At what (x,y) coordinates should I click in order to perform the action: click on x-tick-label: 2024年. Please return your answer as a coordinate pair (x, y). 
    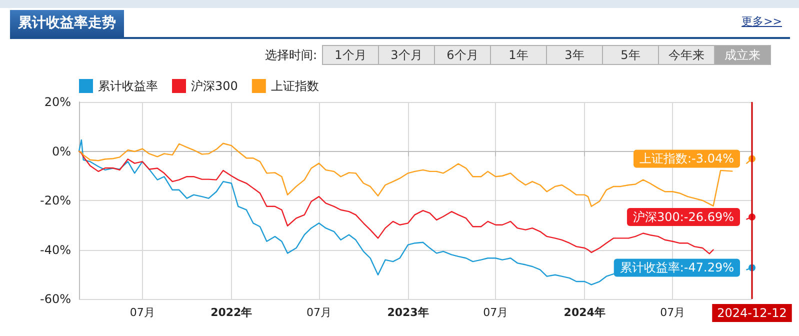
    Looking at the image, I should click on (585, 312).